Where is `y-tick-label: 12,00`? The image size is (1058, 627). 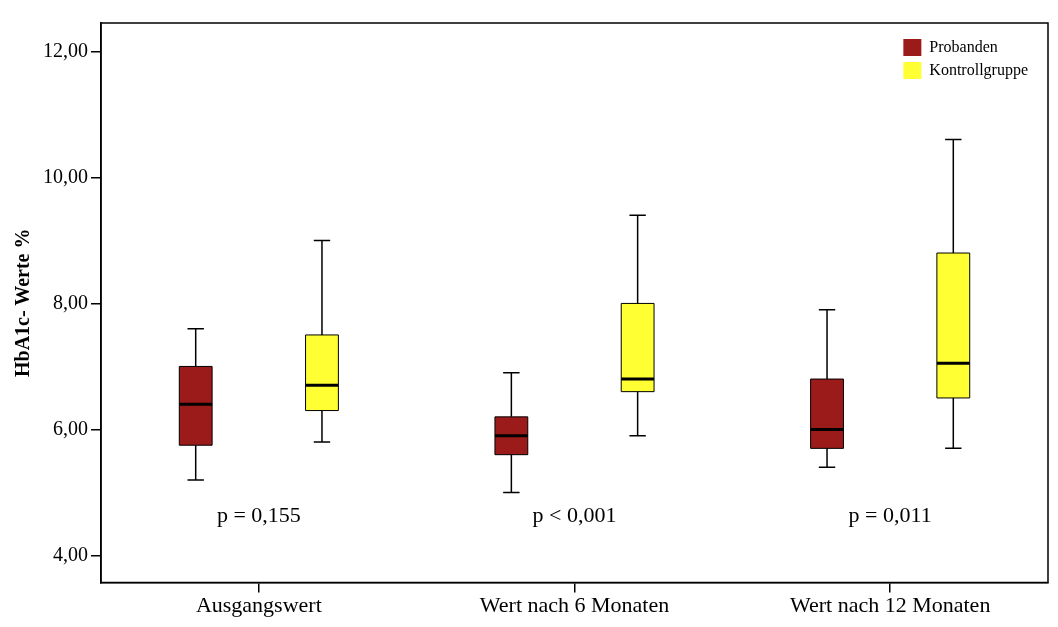 y-tick-label: 12,00 is located at coordinates (65, 49).